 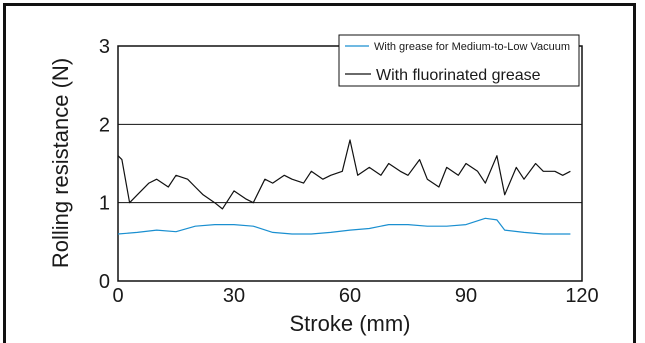 I want to click on y-axis-title: Rolling resistance (N), so click(x=60, y=163).